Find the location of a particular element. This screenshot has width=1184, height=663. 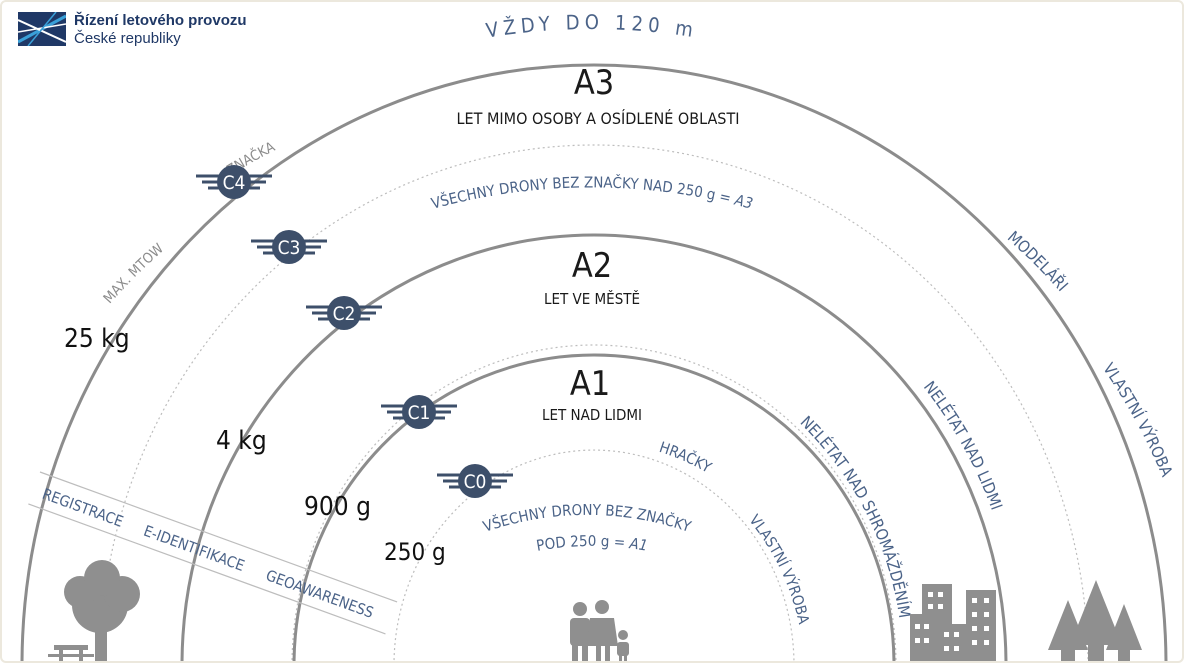

badge-c2: C2 is located at coordinates (344, 313).